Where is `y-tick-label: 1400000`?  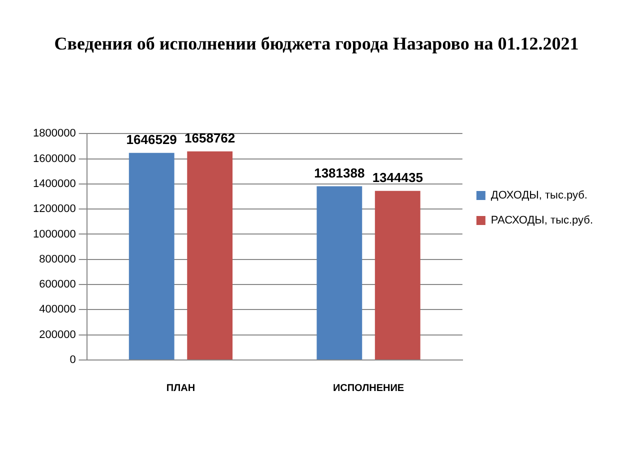 y-tick-label: 1400000 is located at coordinates (54, 184).